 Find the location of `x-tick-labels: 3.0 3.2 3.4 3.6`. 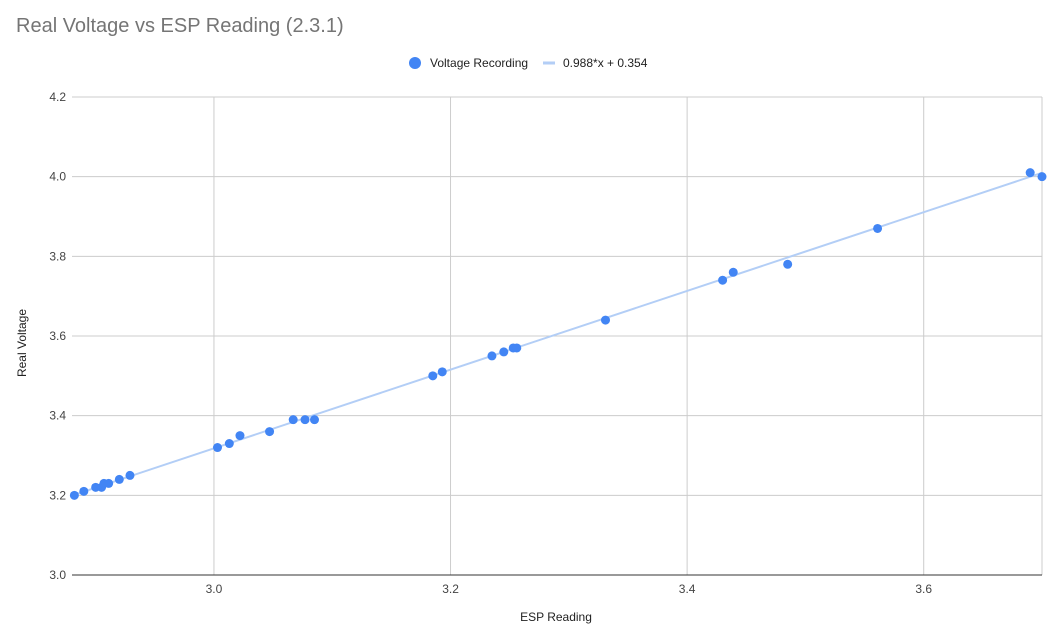

x-tick-labels: 3.0 3.2 3.4 3.6 is located at coordinates (569, 589).